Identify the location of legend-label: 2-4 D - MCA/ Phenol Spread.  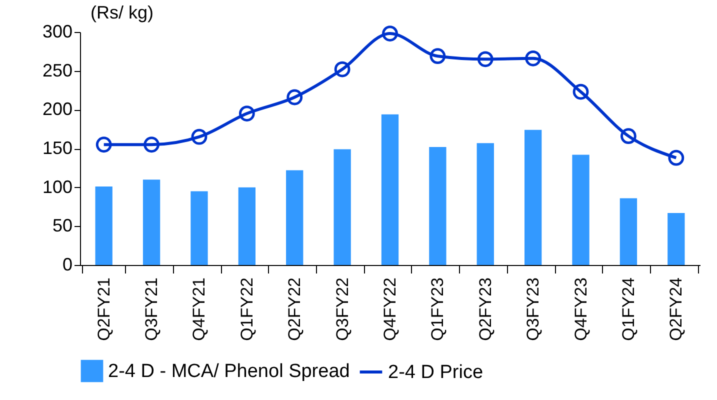
(229, 371).